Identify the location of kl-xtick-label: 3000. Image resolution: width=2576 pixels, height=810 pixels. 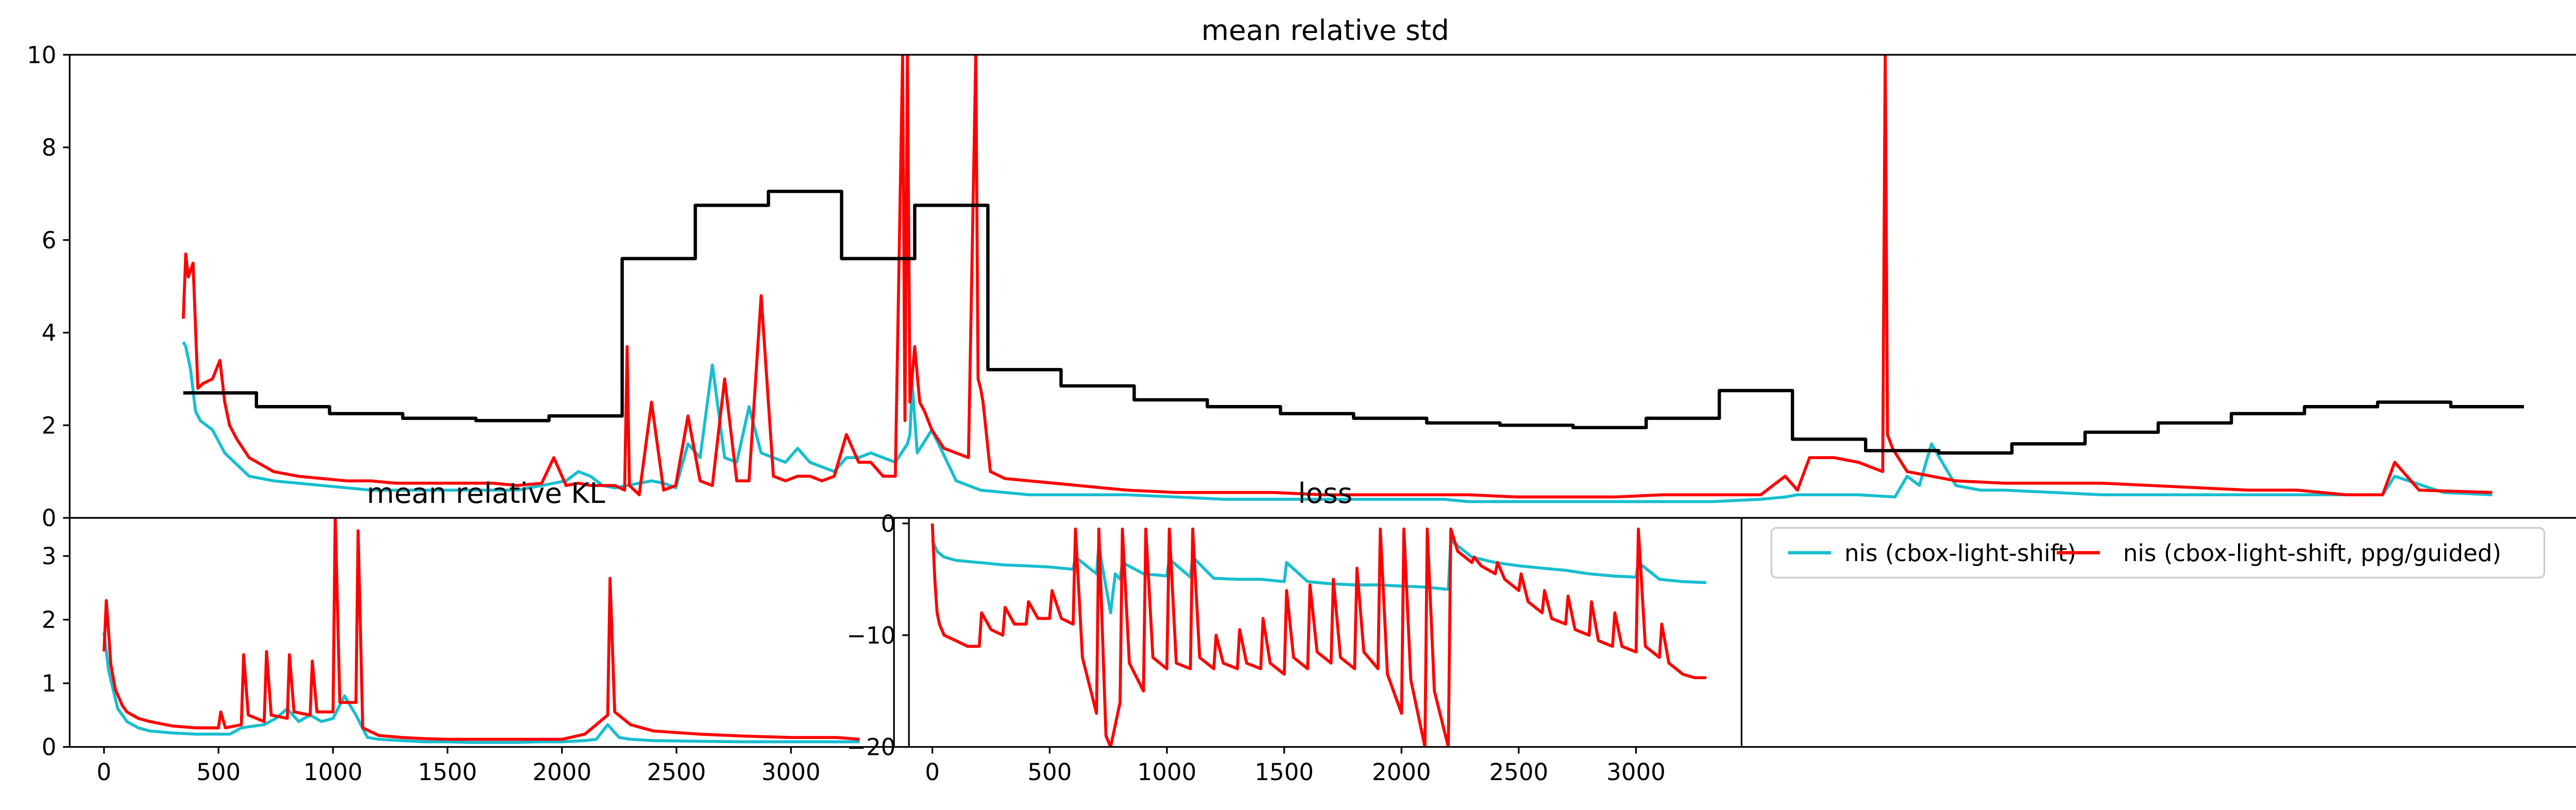
(791, 772).